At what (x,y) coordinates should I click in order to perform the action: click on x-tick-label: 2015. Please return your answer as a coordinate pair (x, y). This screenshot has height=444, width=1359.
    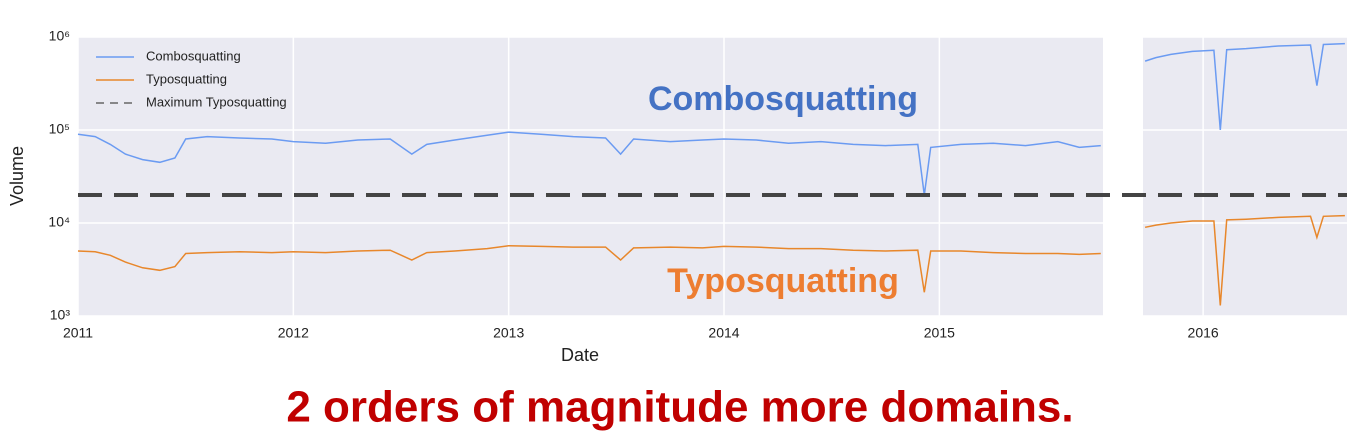
    Looking at the image, I should click on (939, 333).